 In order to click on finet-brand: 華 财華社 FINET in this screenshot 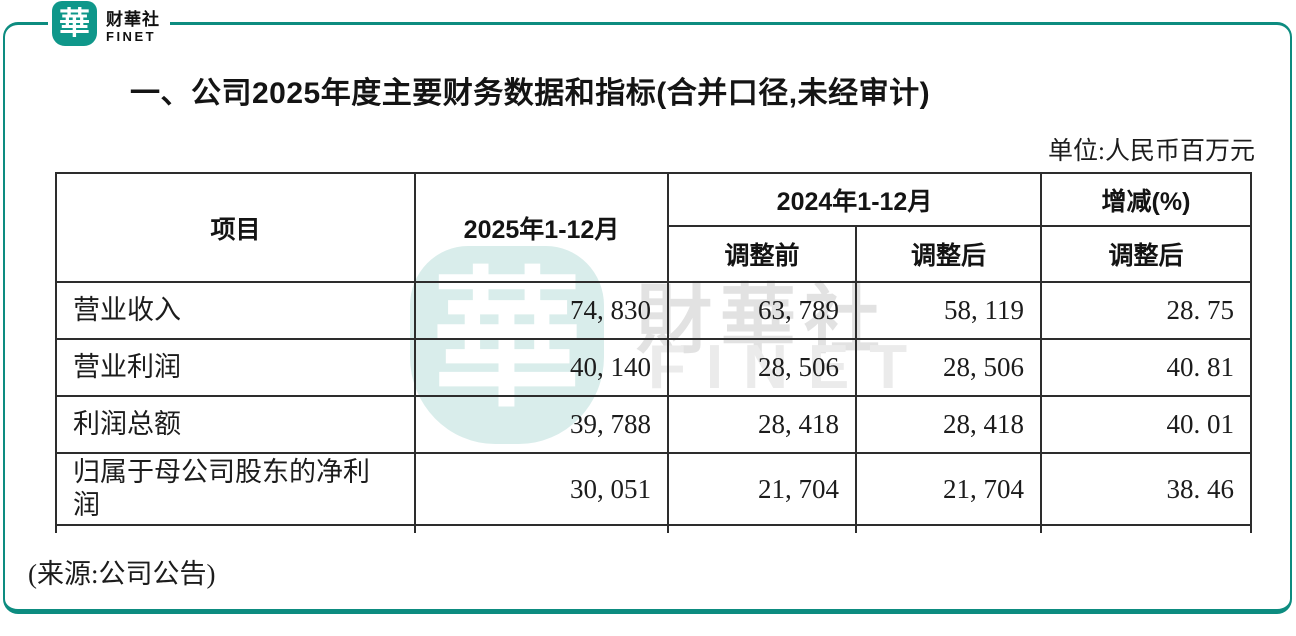, I will do `click(109, 25)`.